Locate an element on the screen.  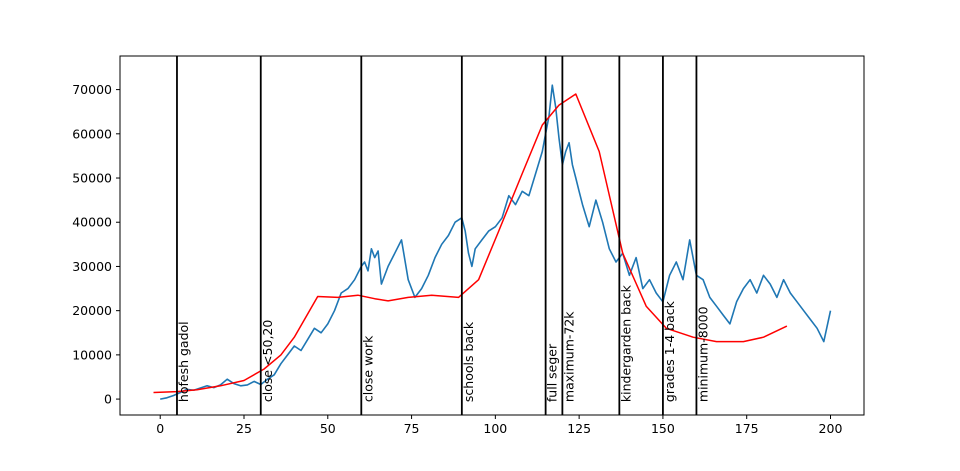
x-tick-label: 150 is located at coordinates (663, 428).